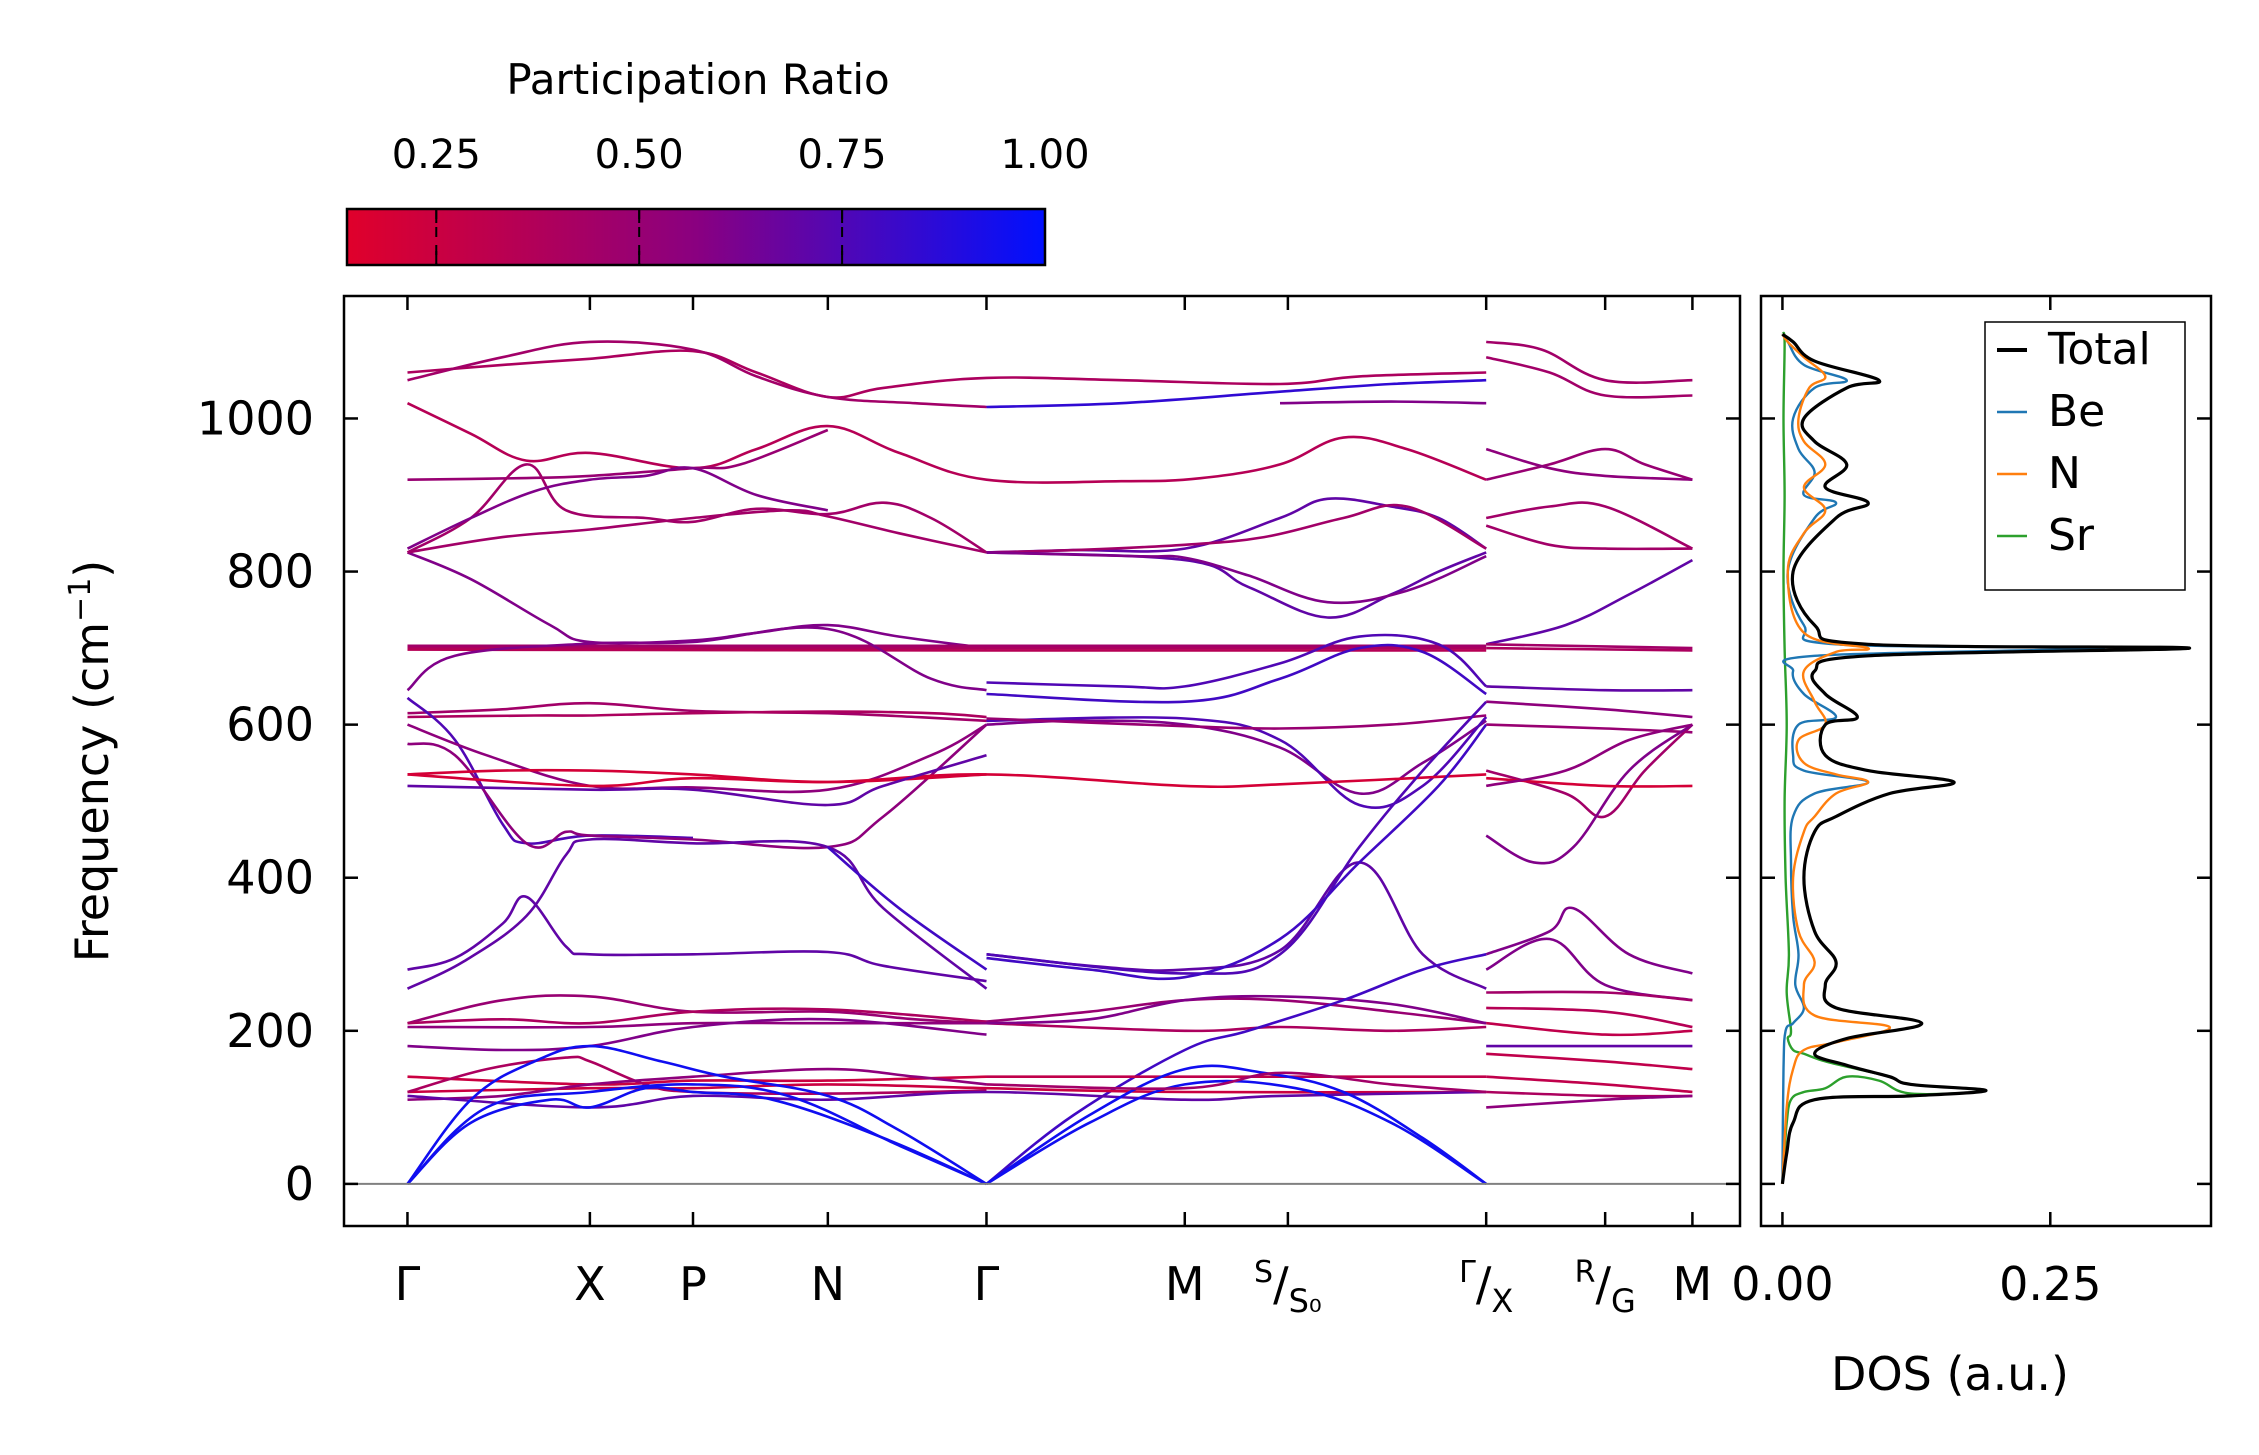  I want to click on colorbar-tick-label: 0.25, so click(436, 155).